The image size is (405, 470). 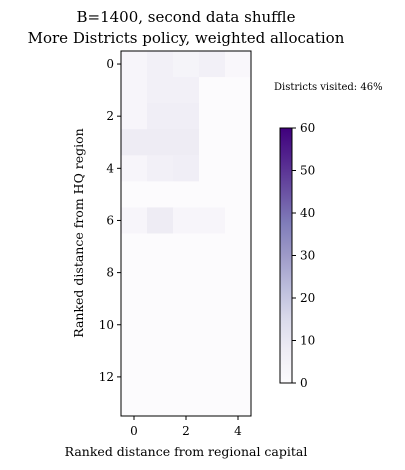 I want to click on y-tick-label: 4, so click(x=110, y=168).